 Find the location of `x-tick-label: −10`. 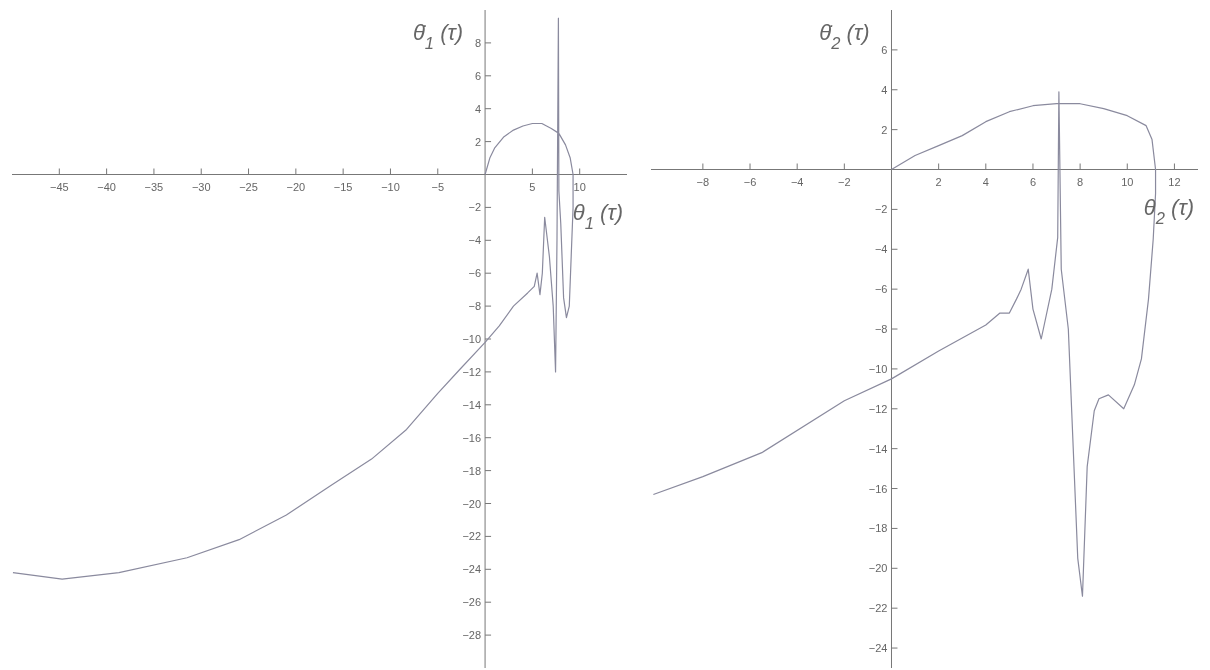

x-tick-label: −10 is located at coordinates (390, 186).